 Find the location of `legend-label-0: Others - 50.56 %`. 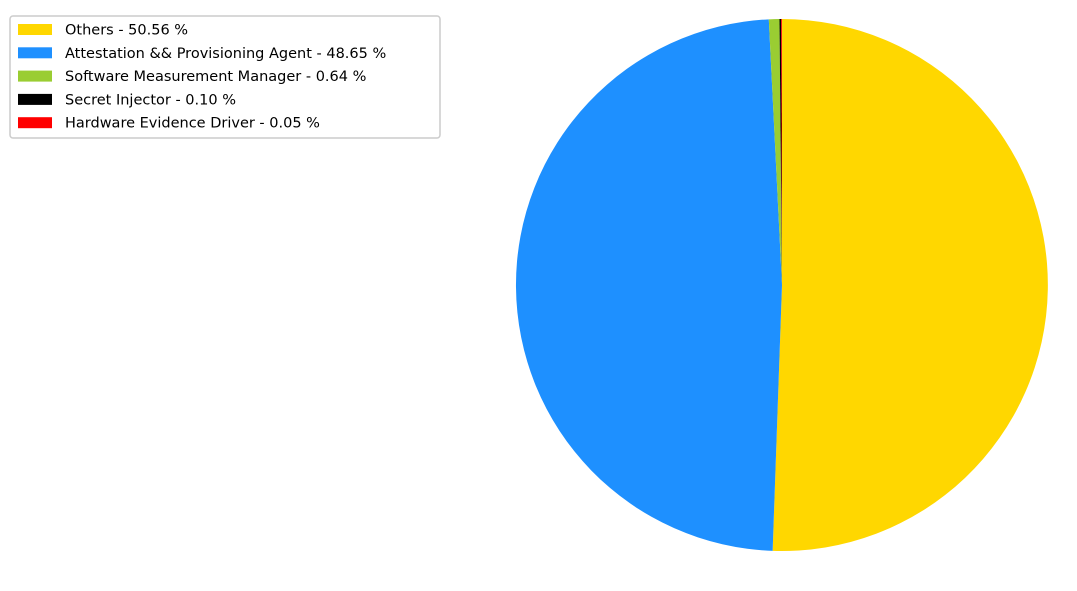

legend-label-0: Others - 50.56 % is located at coordinates (126, 31).